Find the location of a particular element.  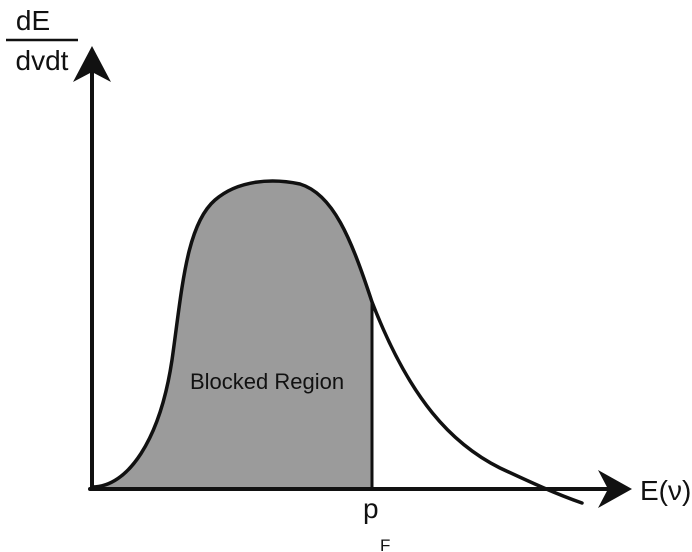

cutoff-label: p F is located at coordinates (376, 522).